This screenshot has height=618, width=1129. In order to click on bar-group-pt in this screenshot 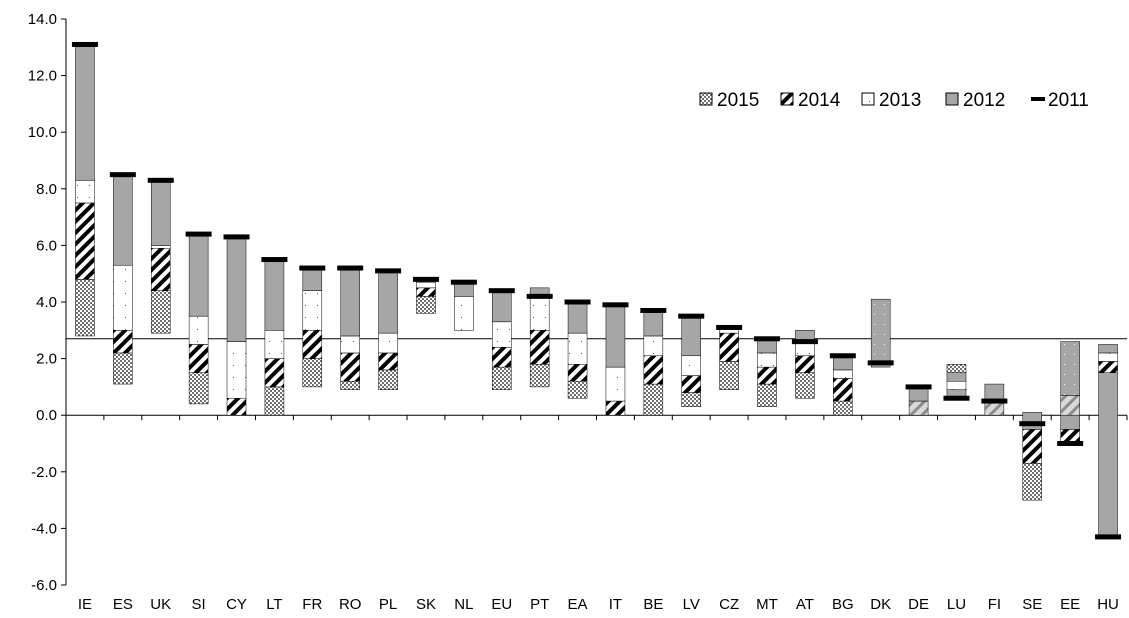, I will do `click(539, 337)`.